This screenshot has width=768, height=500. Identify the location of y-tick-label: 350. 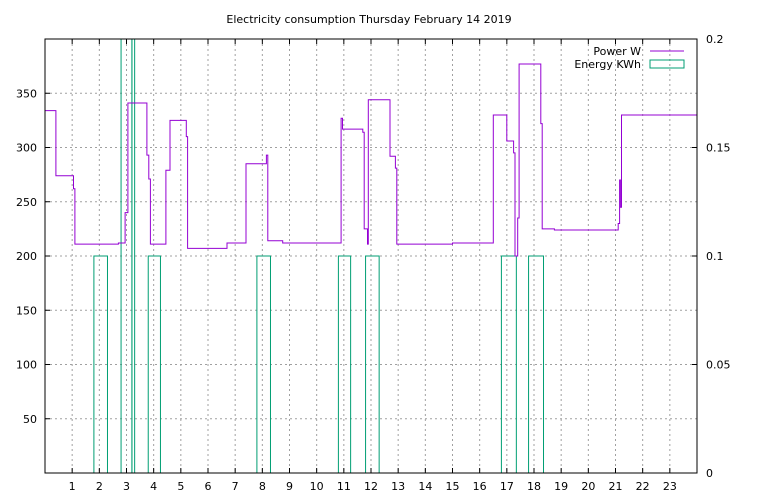
(26, 93).